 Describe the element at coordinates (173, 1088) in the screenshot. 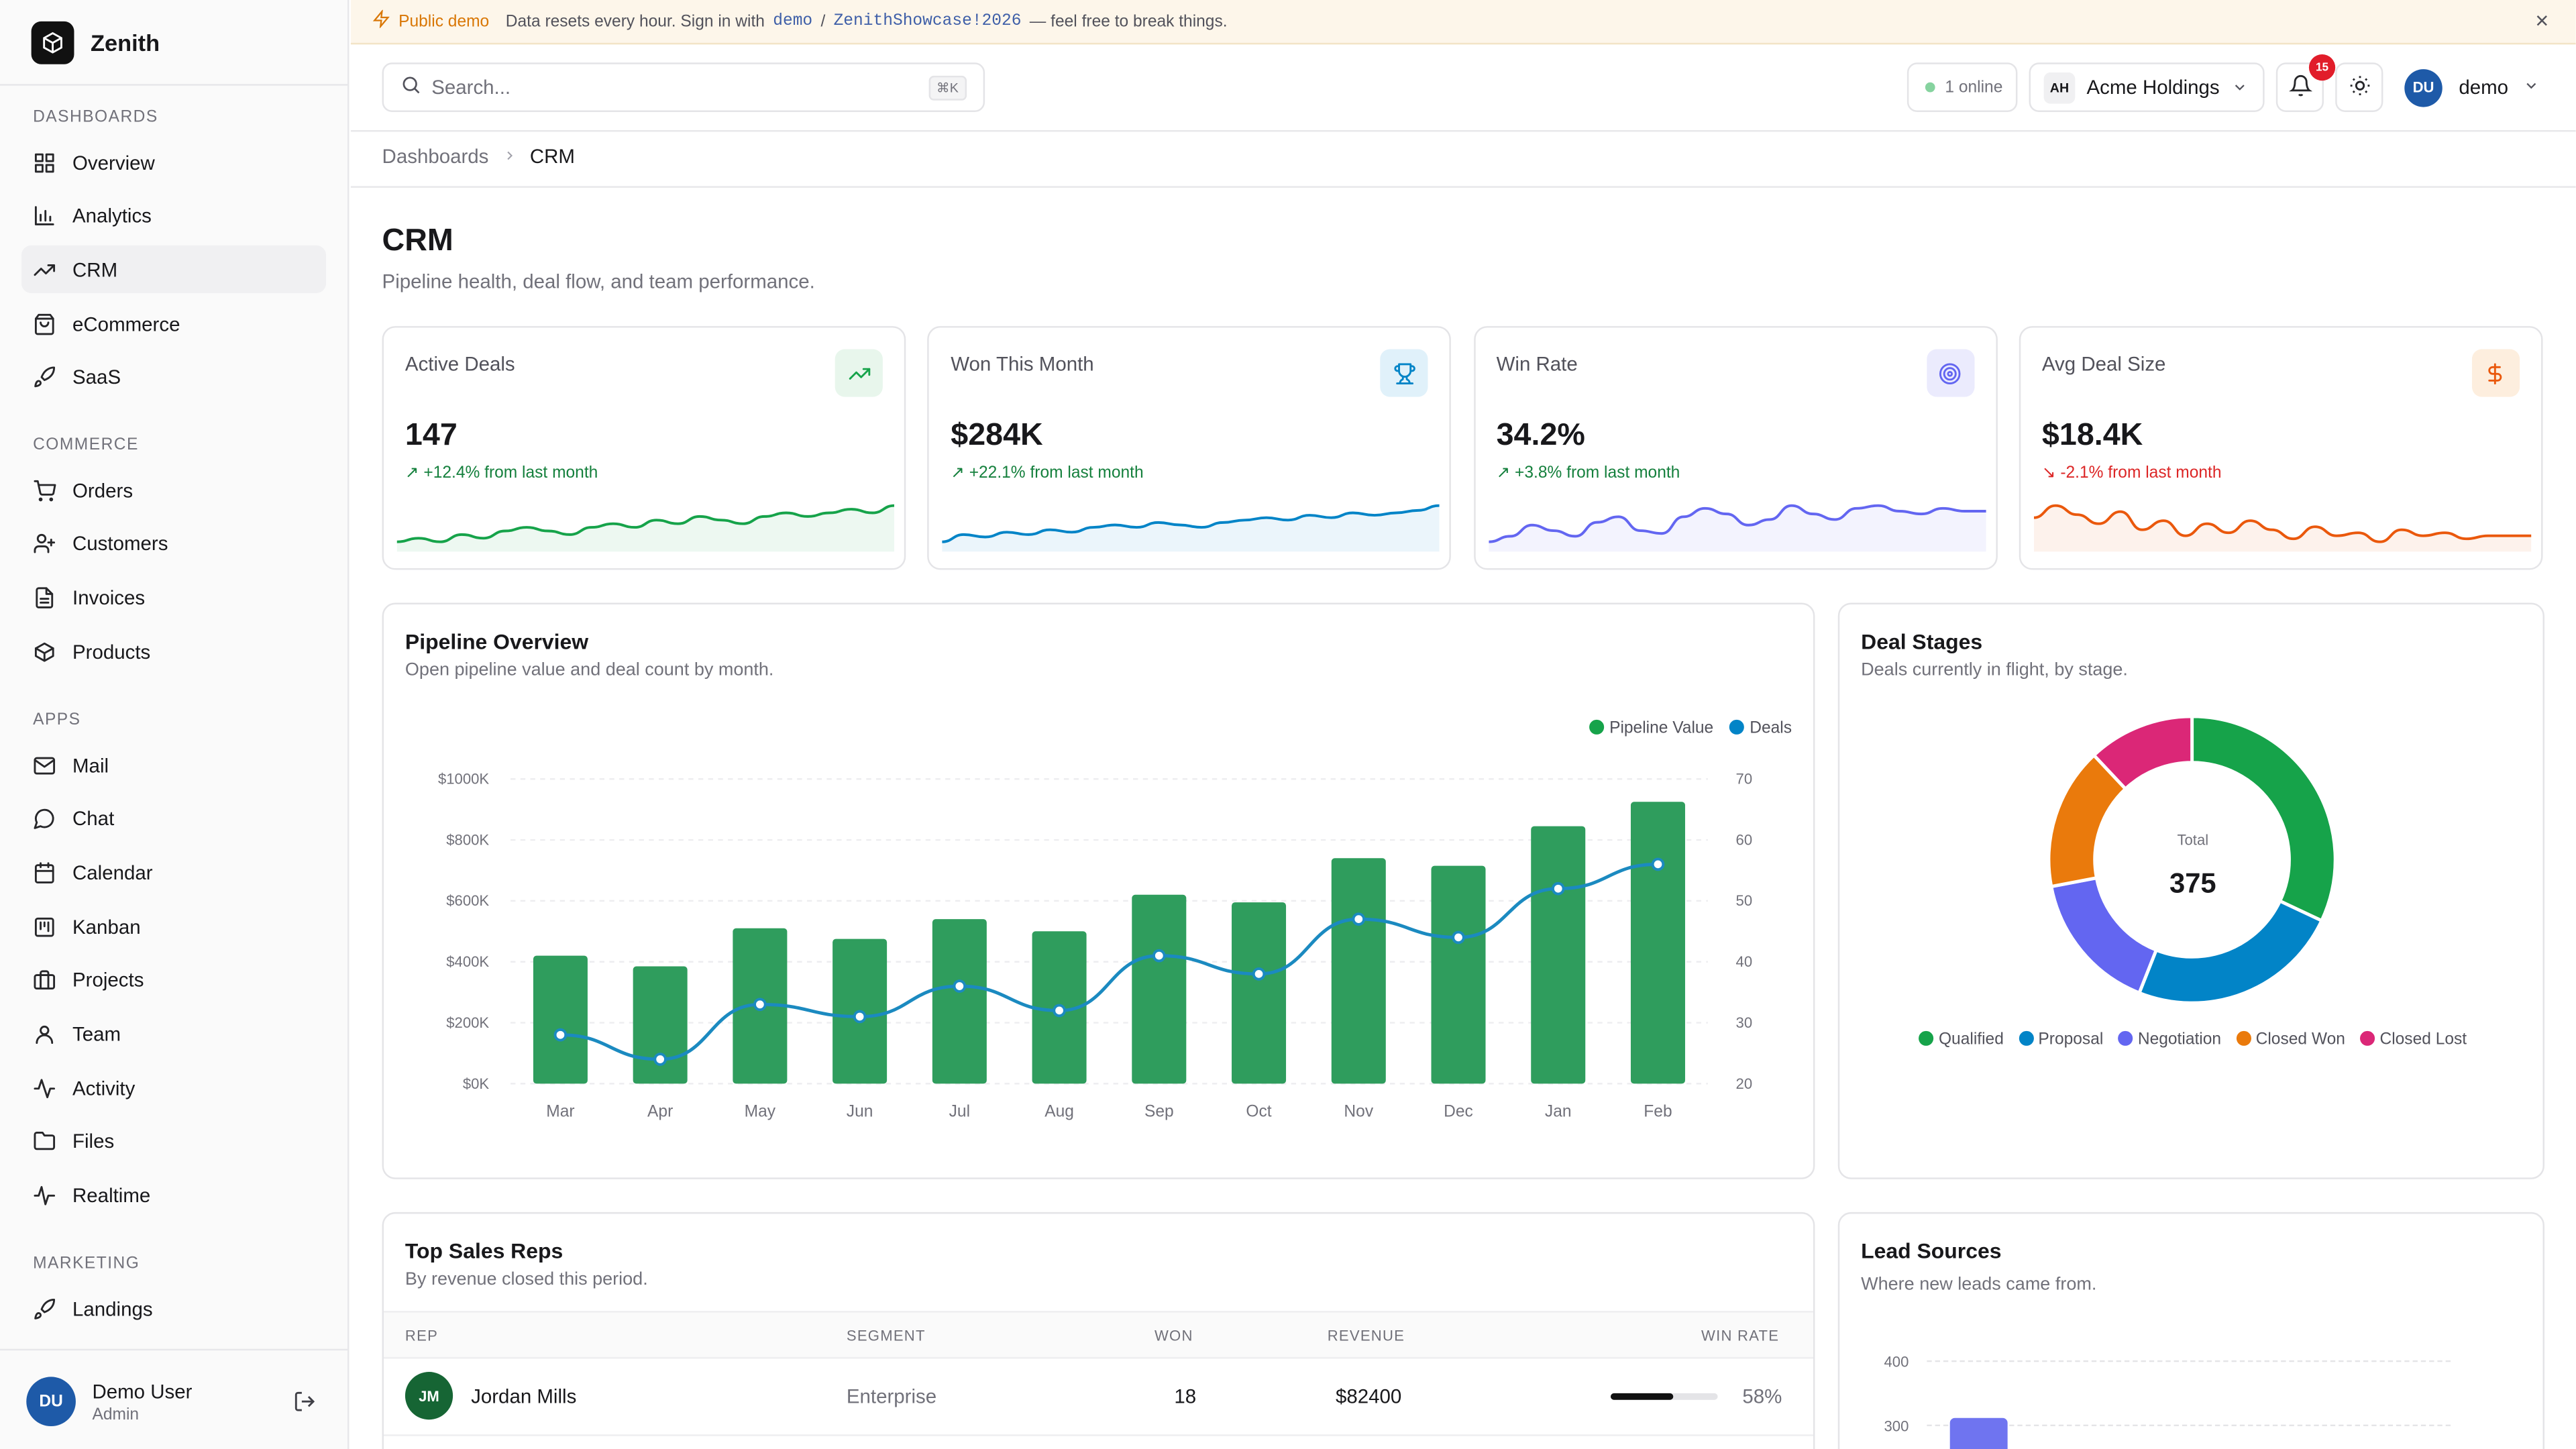

I see `sidebar-item-activity: Activity` at that location.